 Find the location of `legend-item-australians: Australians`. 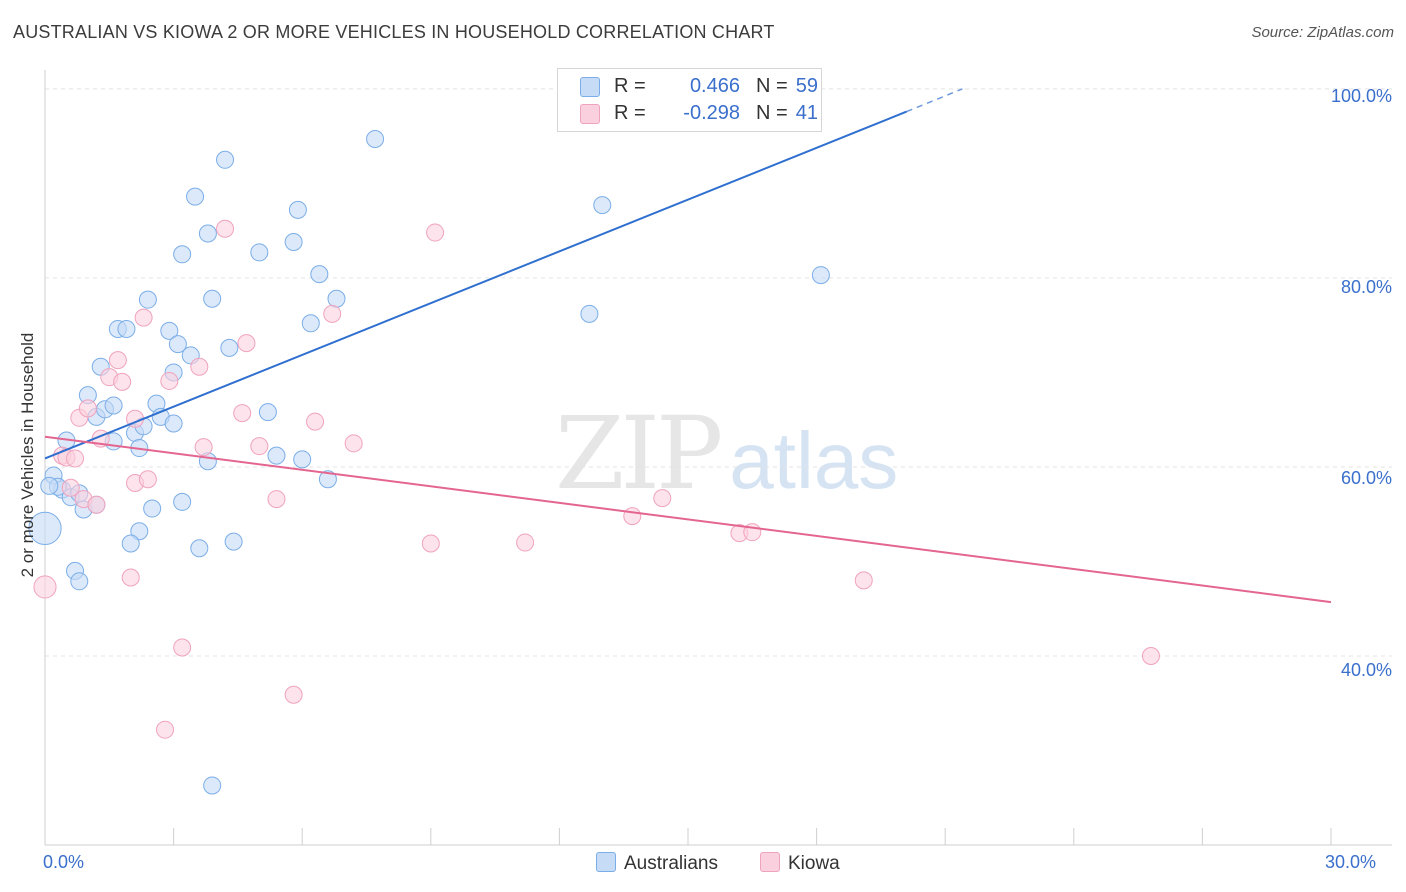

legend-item-australians: Australians is located at coordinates (657, 864).